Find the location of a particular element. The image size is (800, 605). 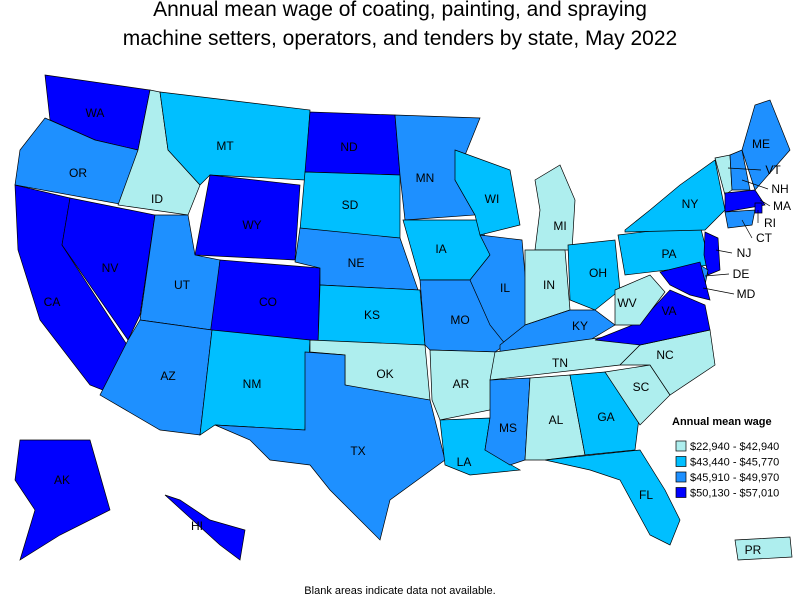

state-label: CT is located at coordinates (764, 238).